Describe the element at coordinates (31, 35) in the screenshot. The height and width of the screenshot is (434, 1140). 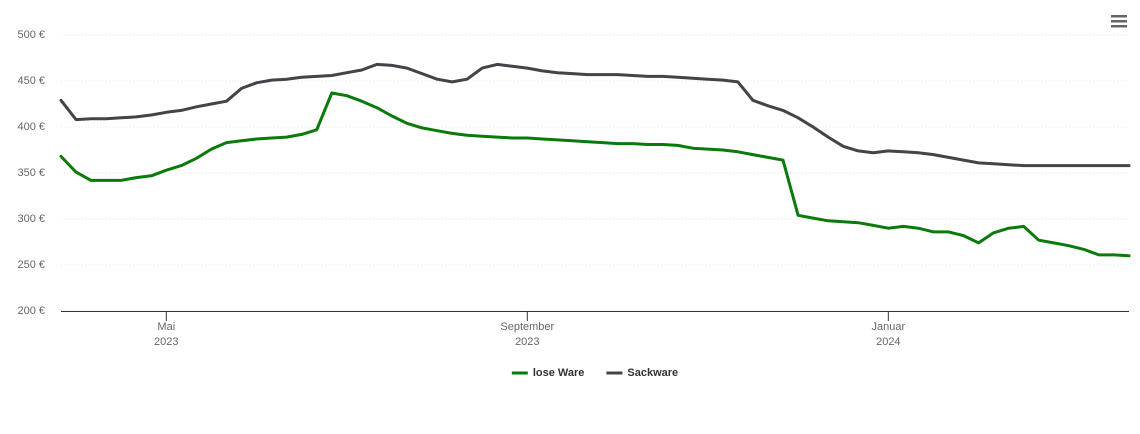
I see `y-tick-label: 500 €` at that location.